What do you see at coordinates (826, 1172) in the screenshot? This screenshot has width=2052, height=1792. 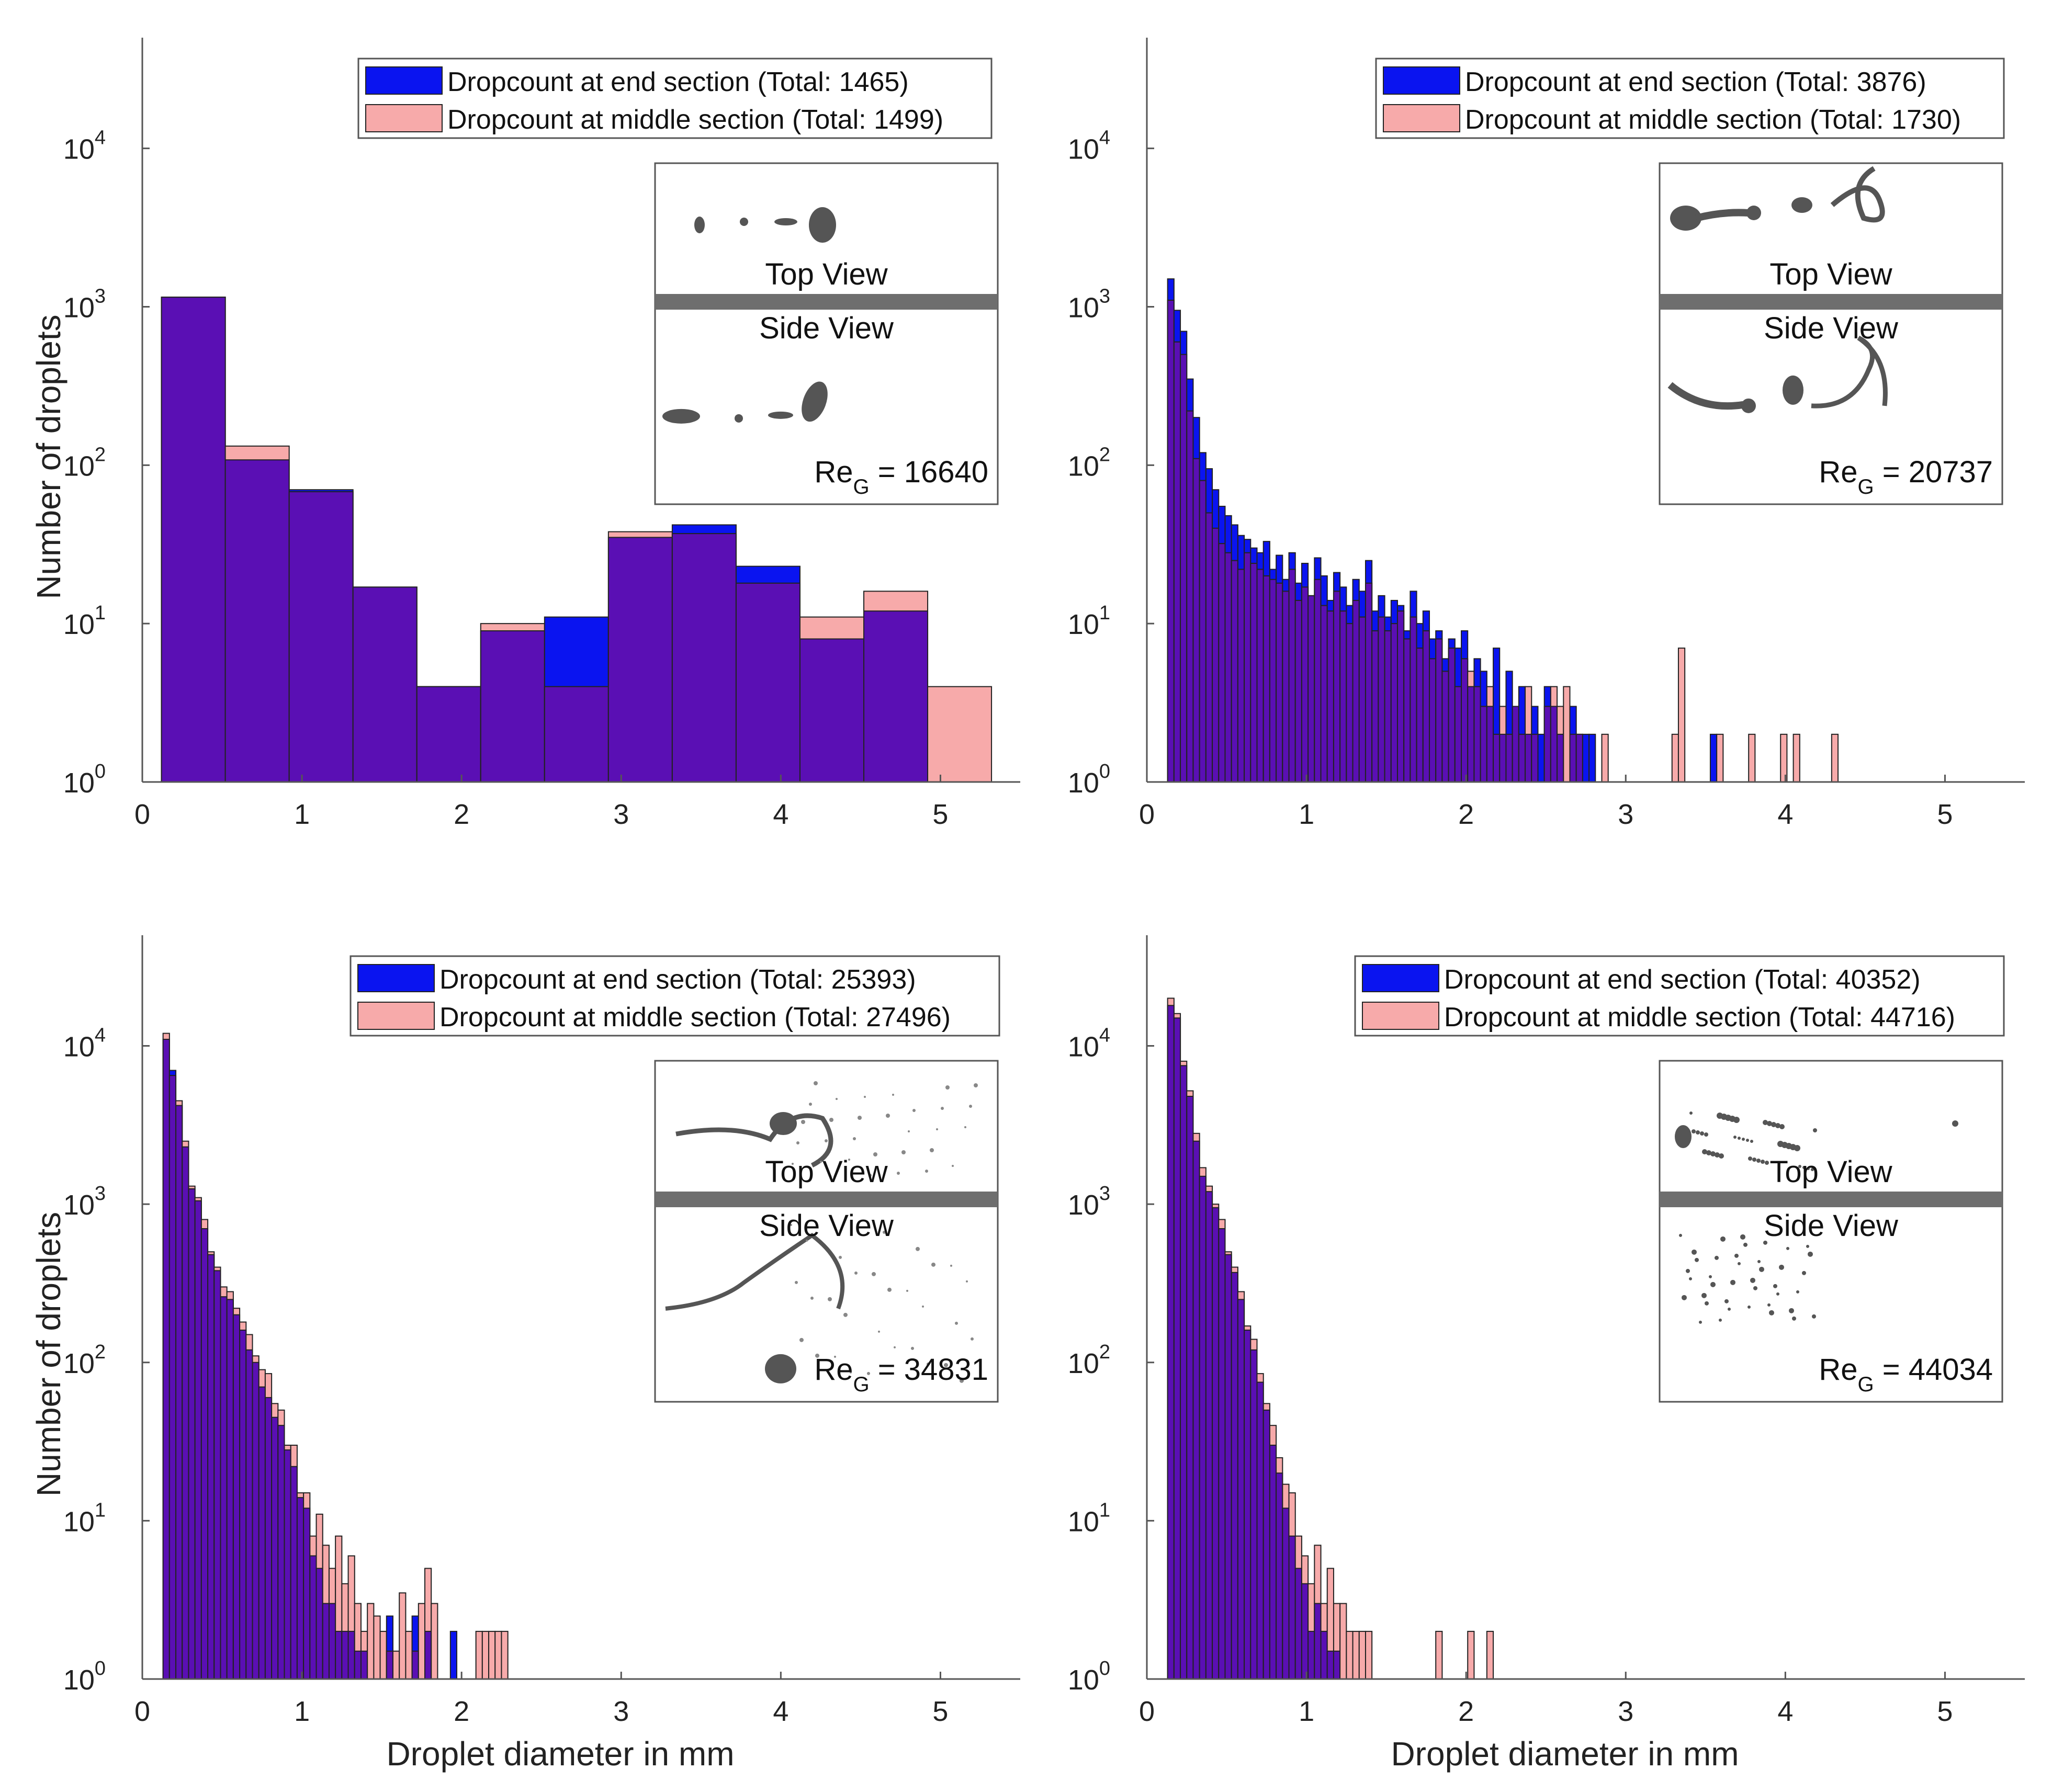 I see `inset-top-view-label: Top View` at bounding box center [826, 1172].